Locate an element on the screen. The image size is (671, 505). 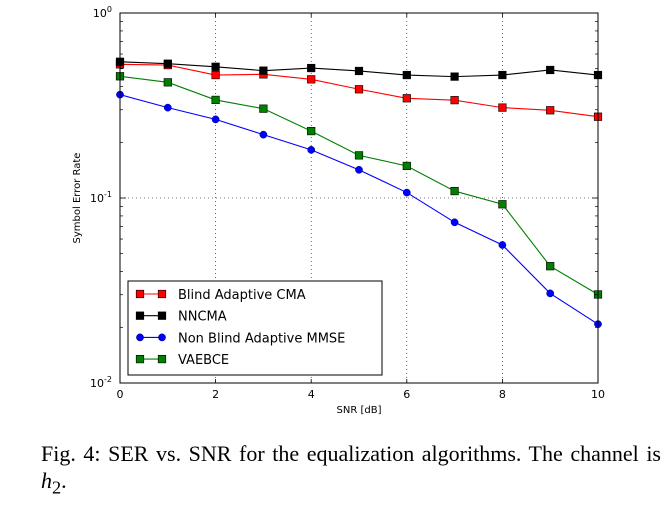
x-tick-label: 4 is located at coordinates (311, 394).